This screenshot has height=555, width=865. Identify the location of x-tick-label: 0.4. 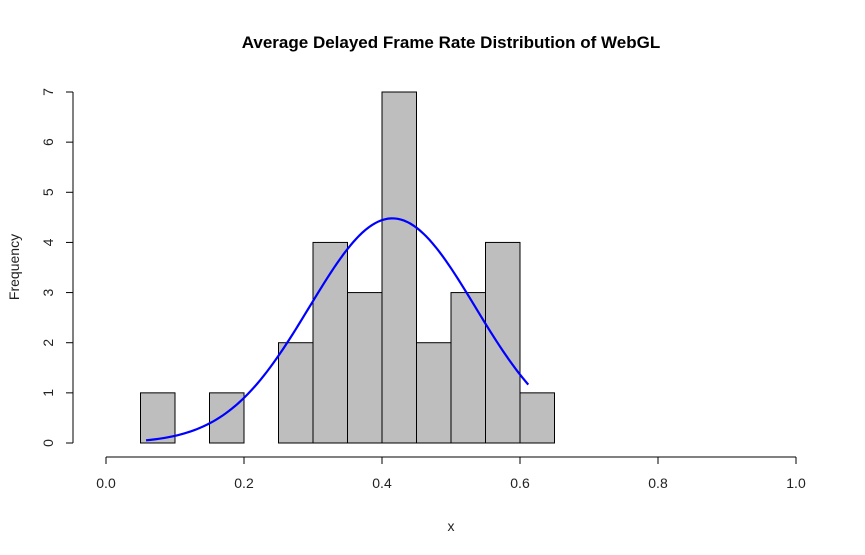
(382, 483).